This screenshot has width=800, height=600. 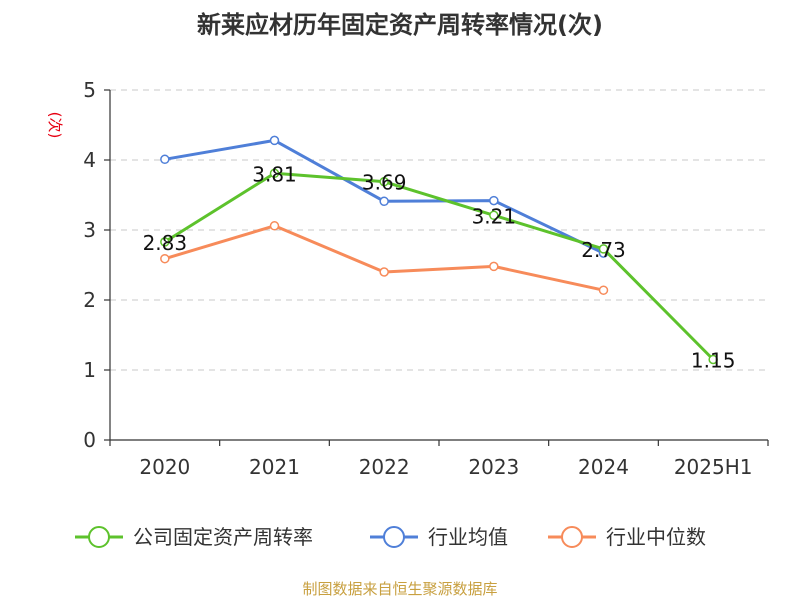 What do you see at coordinates (384, 258) in the screenshot?
I see `series-line` at bounding box center [384, 258].